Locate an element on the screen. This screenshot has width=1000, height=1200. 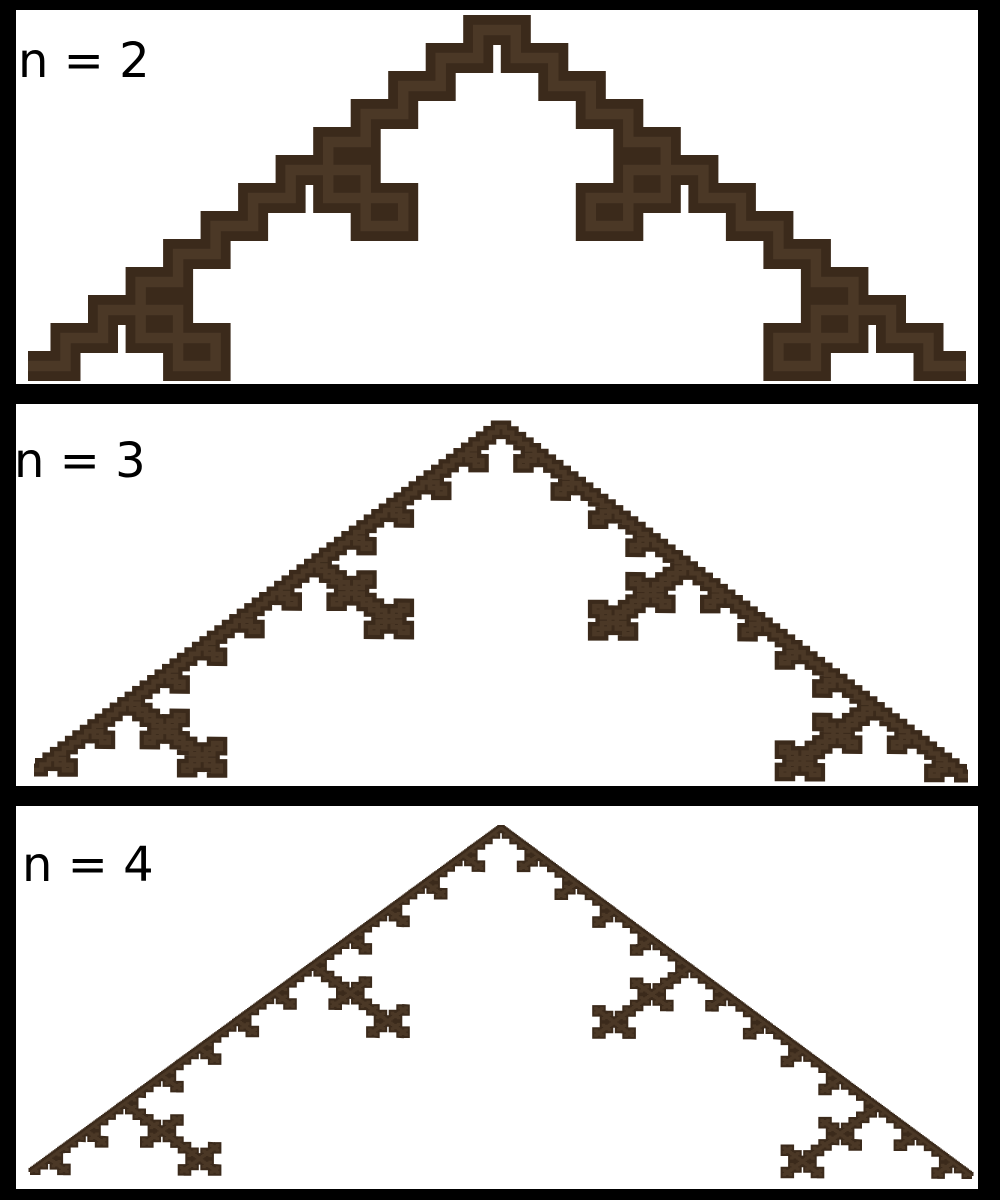
panel-label: n = 3 is located at coordinates (81, 461).